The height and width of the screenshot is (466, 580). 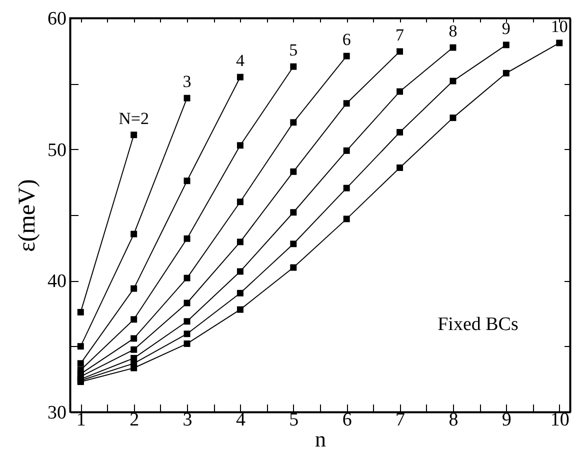 What do you see at coordinates (560, 420) in the screenshot?
I see `x-tick-label: 10` at bounding box center [560, 420].